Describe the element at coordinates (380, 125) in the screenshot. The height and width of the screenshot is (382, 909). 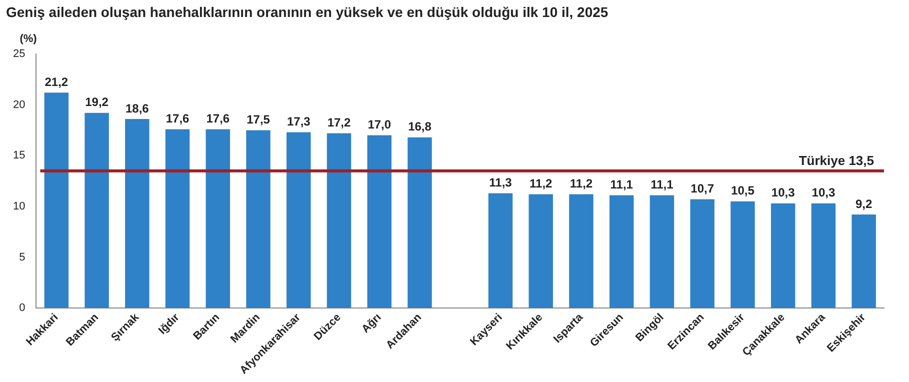
I see `data-label: 17,0` at that location.